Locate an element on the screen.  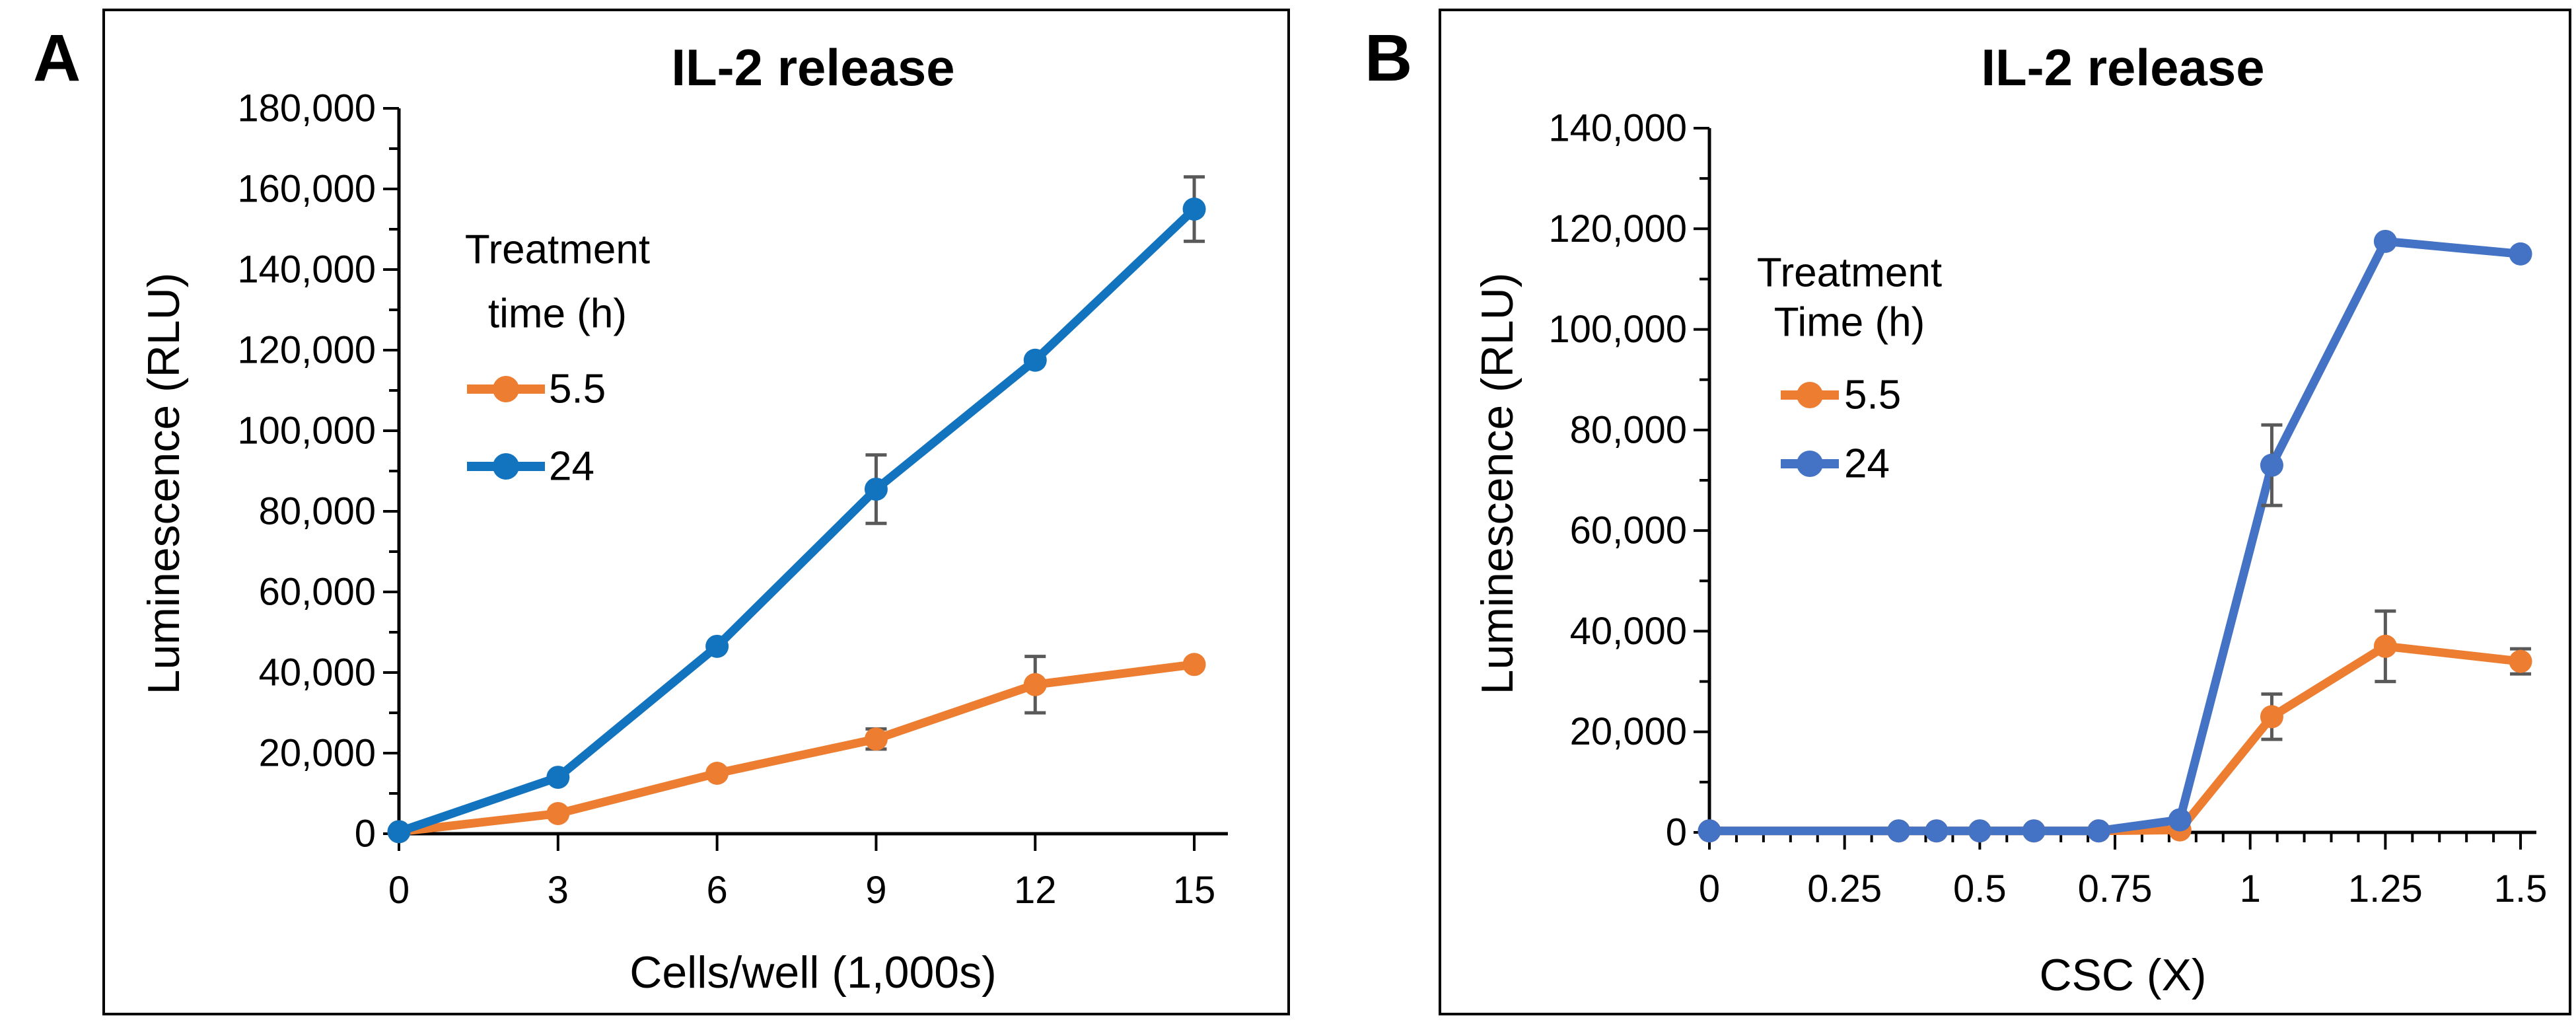
legend-title-line: time (h) is located at coordinates (557, 314).